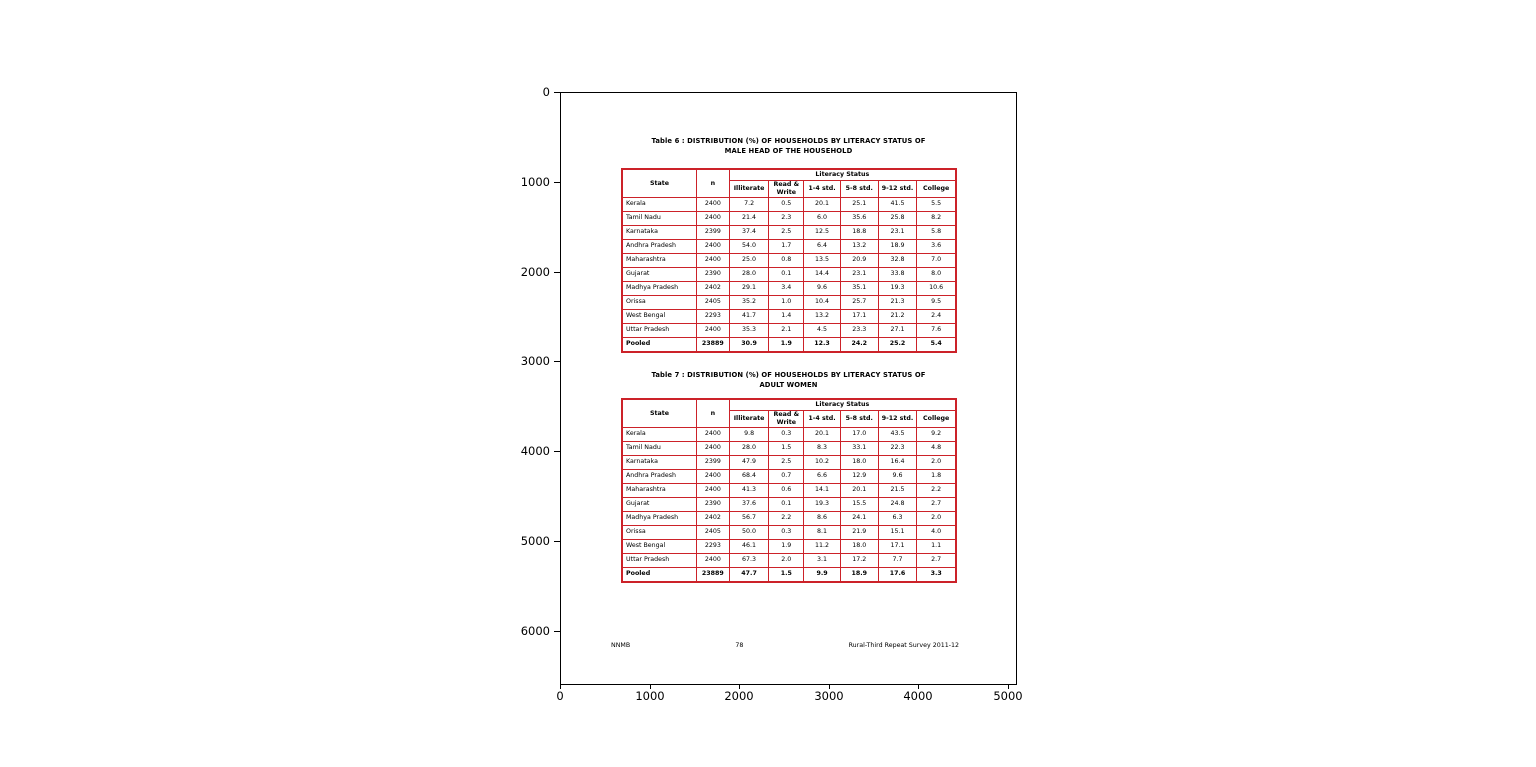 The image size is (1536, 767). What do you see at coordinates (822, 246) in the screenshot?
I see `table-cell: 6.4` at bounding box center [822, 246].